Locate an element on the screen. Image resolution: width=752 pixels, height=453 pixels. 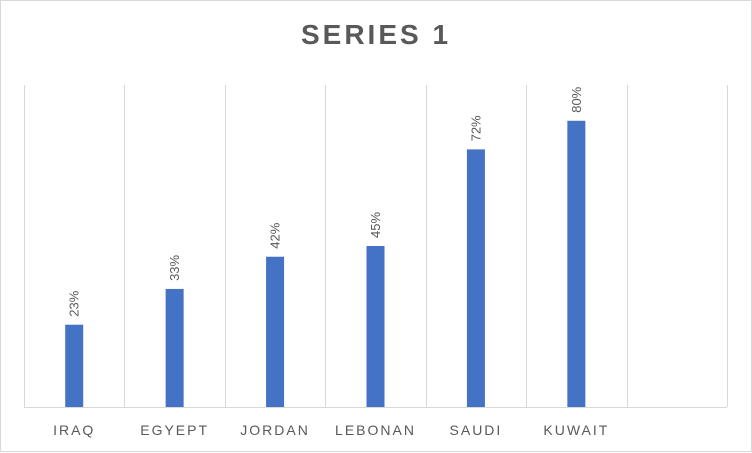
x-tick-label: SAUDI is located at coordinates (476, 430).